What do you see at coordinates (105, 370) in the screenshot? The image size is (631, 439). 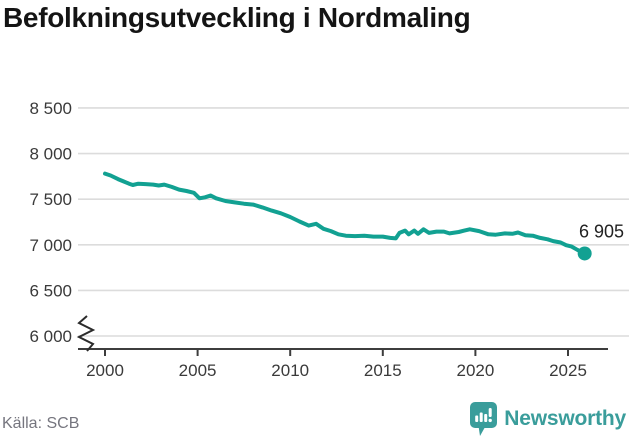 I see `x-tick-label: 2000` at bounding box center [105, 370].